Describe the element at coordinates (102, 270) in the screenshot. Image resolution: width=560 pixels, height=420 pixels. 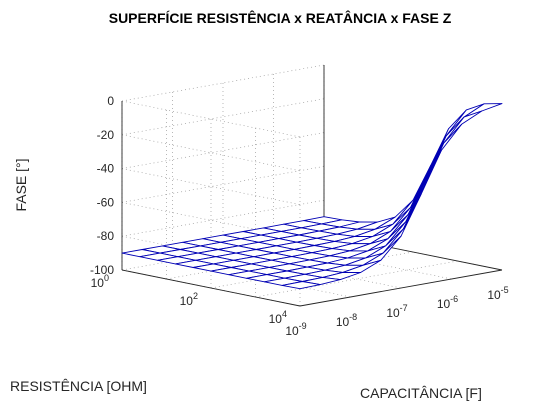
I see `z-tick-label: -100` at that location.